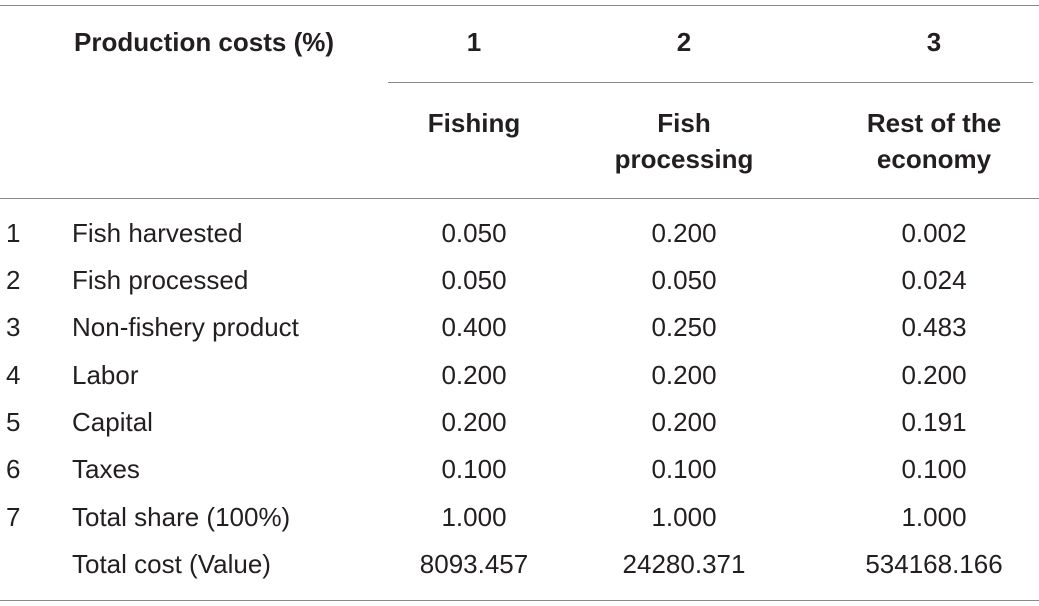  Describe the element at coordinates (710, 82) in the screenshot. I see `header-sub-rule` at that location.